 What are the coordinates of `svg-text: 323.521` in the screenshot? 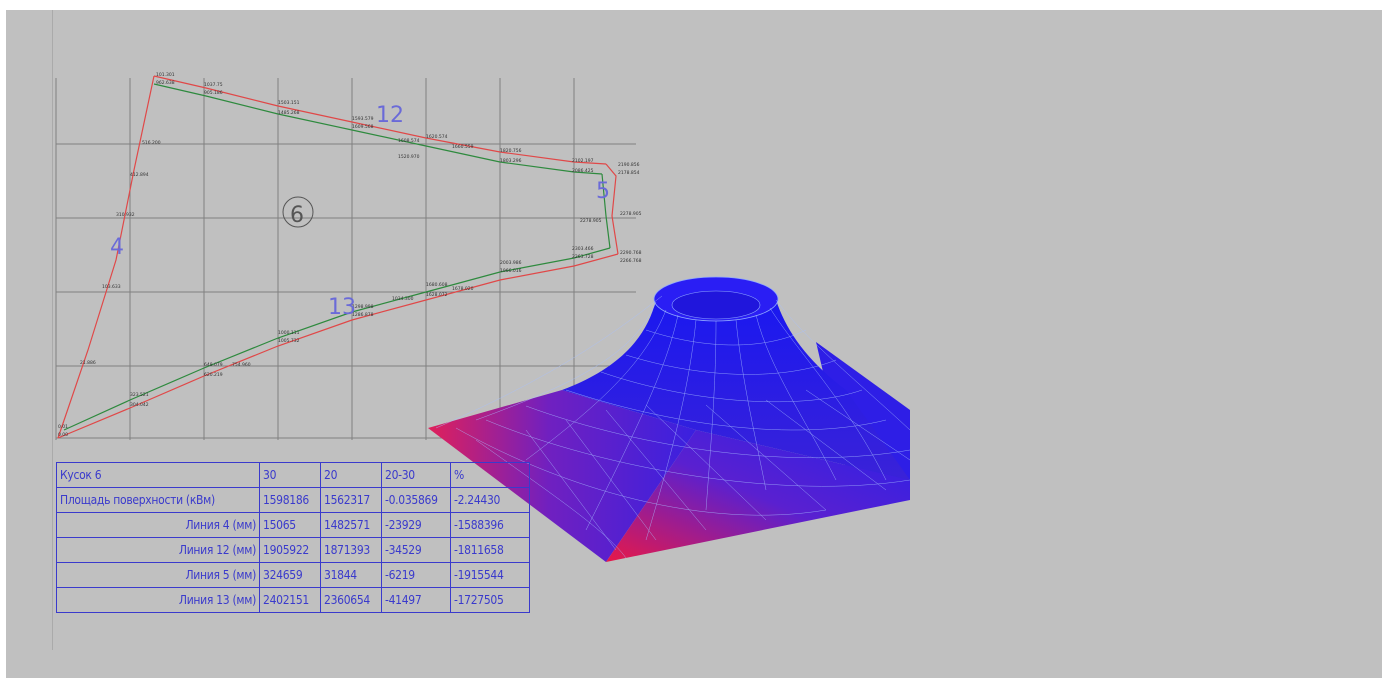 It's located at (139, 395).